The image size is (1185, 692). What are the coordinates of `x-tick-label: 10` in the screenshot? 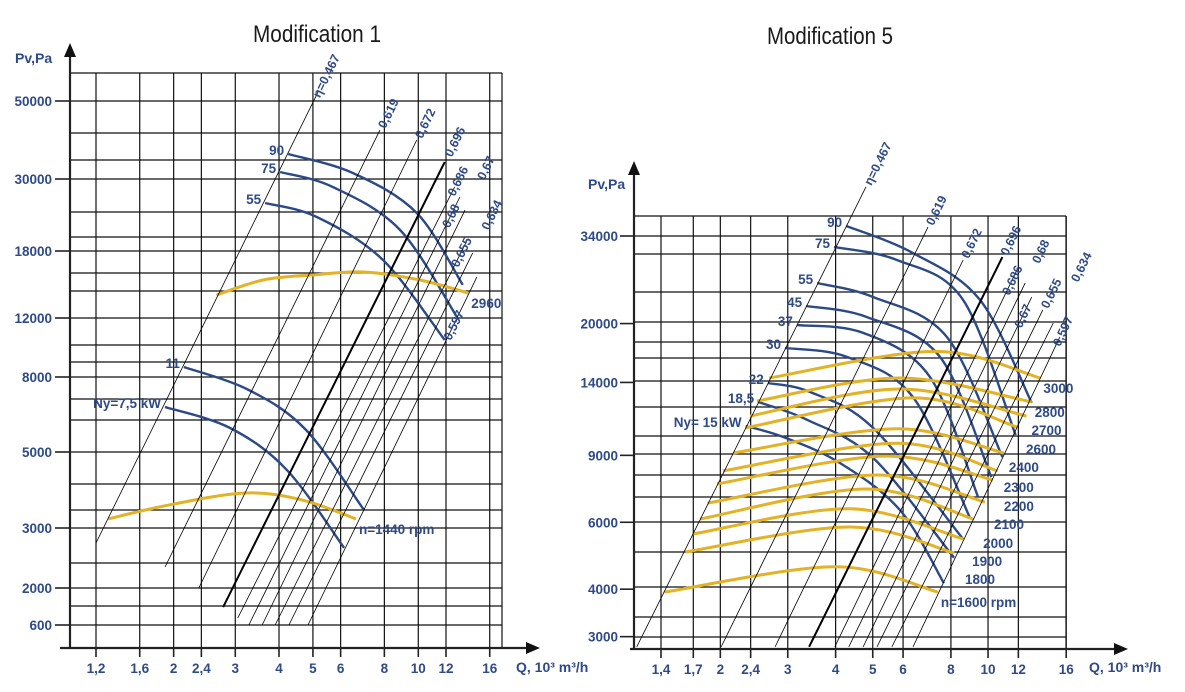 It's located at (418, 668).